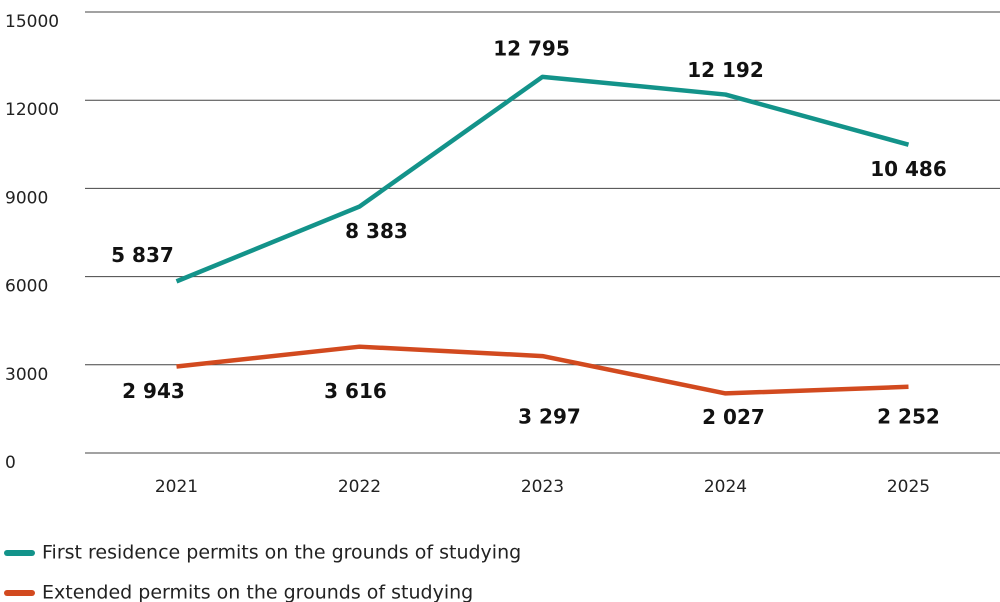 The height and width of the screenshot is (602, 1000). What do you see at coordinates (26, 375) in the screenshot?
I see `y-tick-label: 3000` at bounding box center [26, 375].